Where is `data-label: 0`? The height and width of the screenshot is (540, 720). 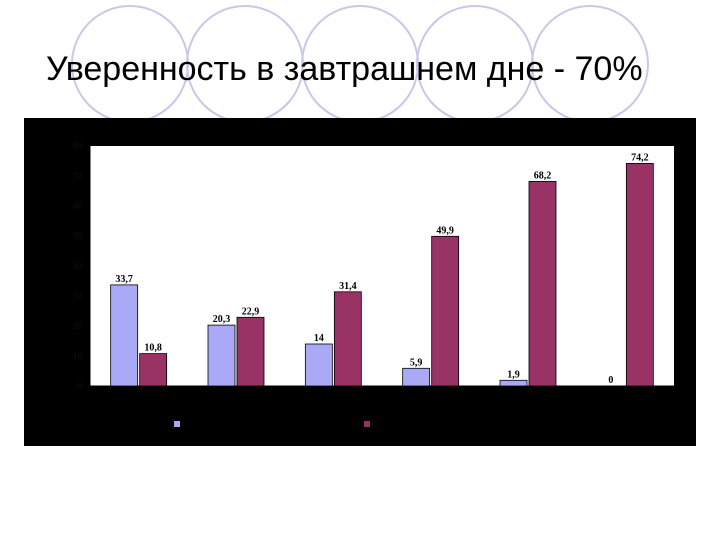
data-label: 0 is located at coordinates (610, 380).